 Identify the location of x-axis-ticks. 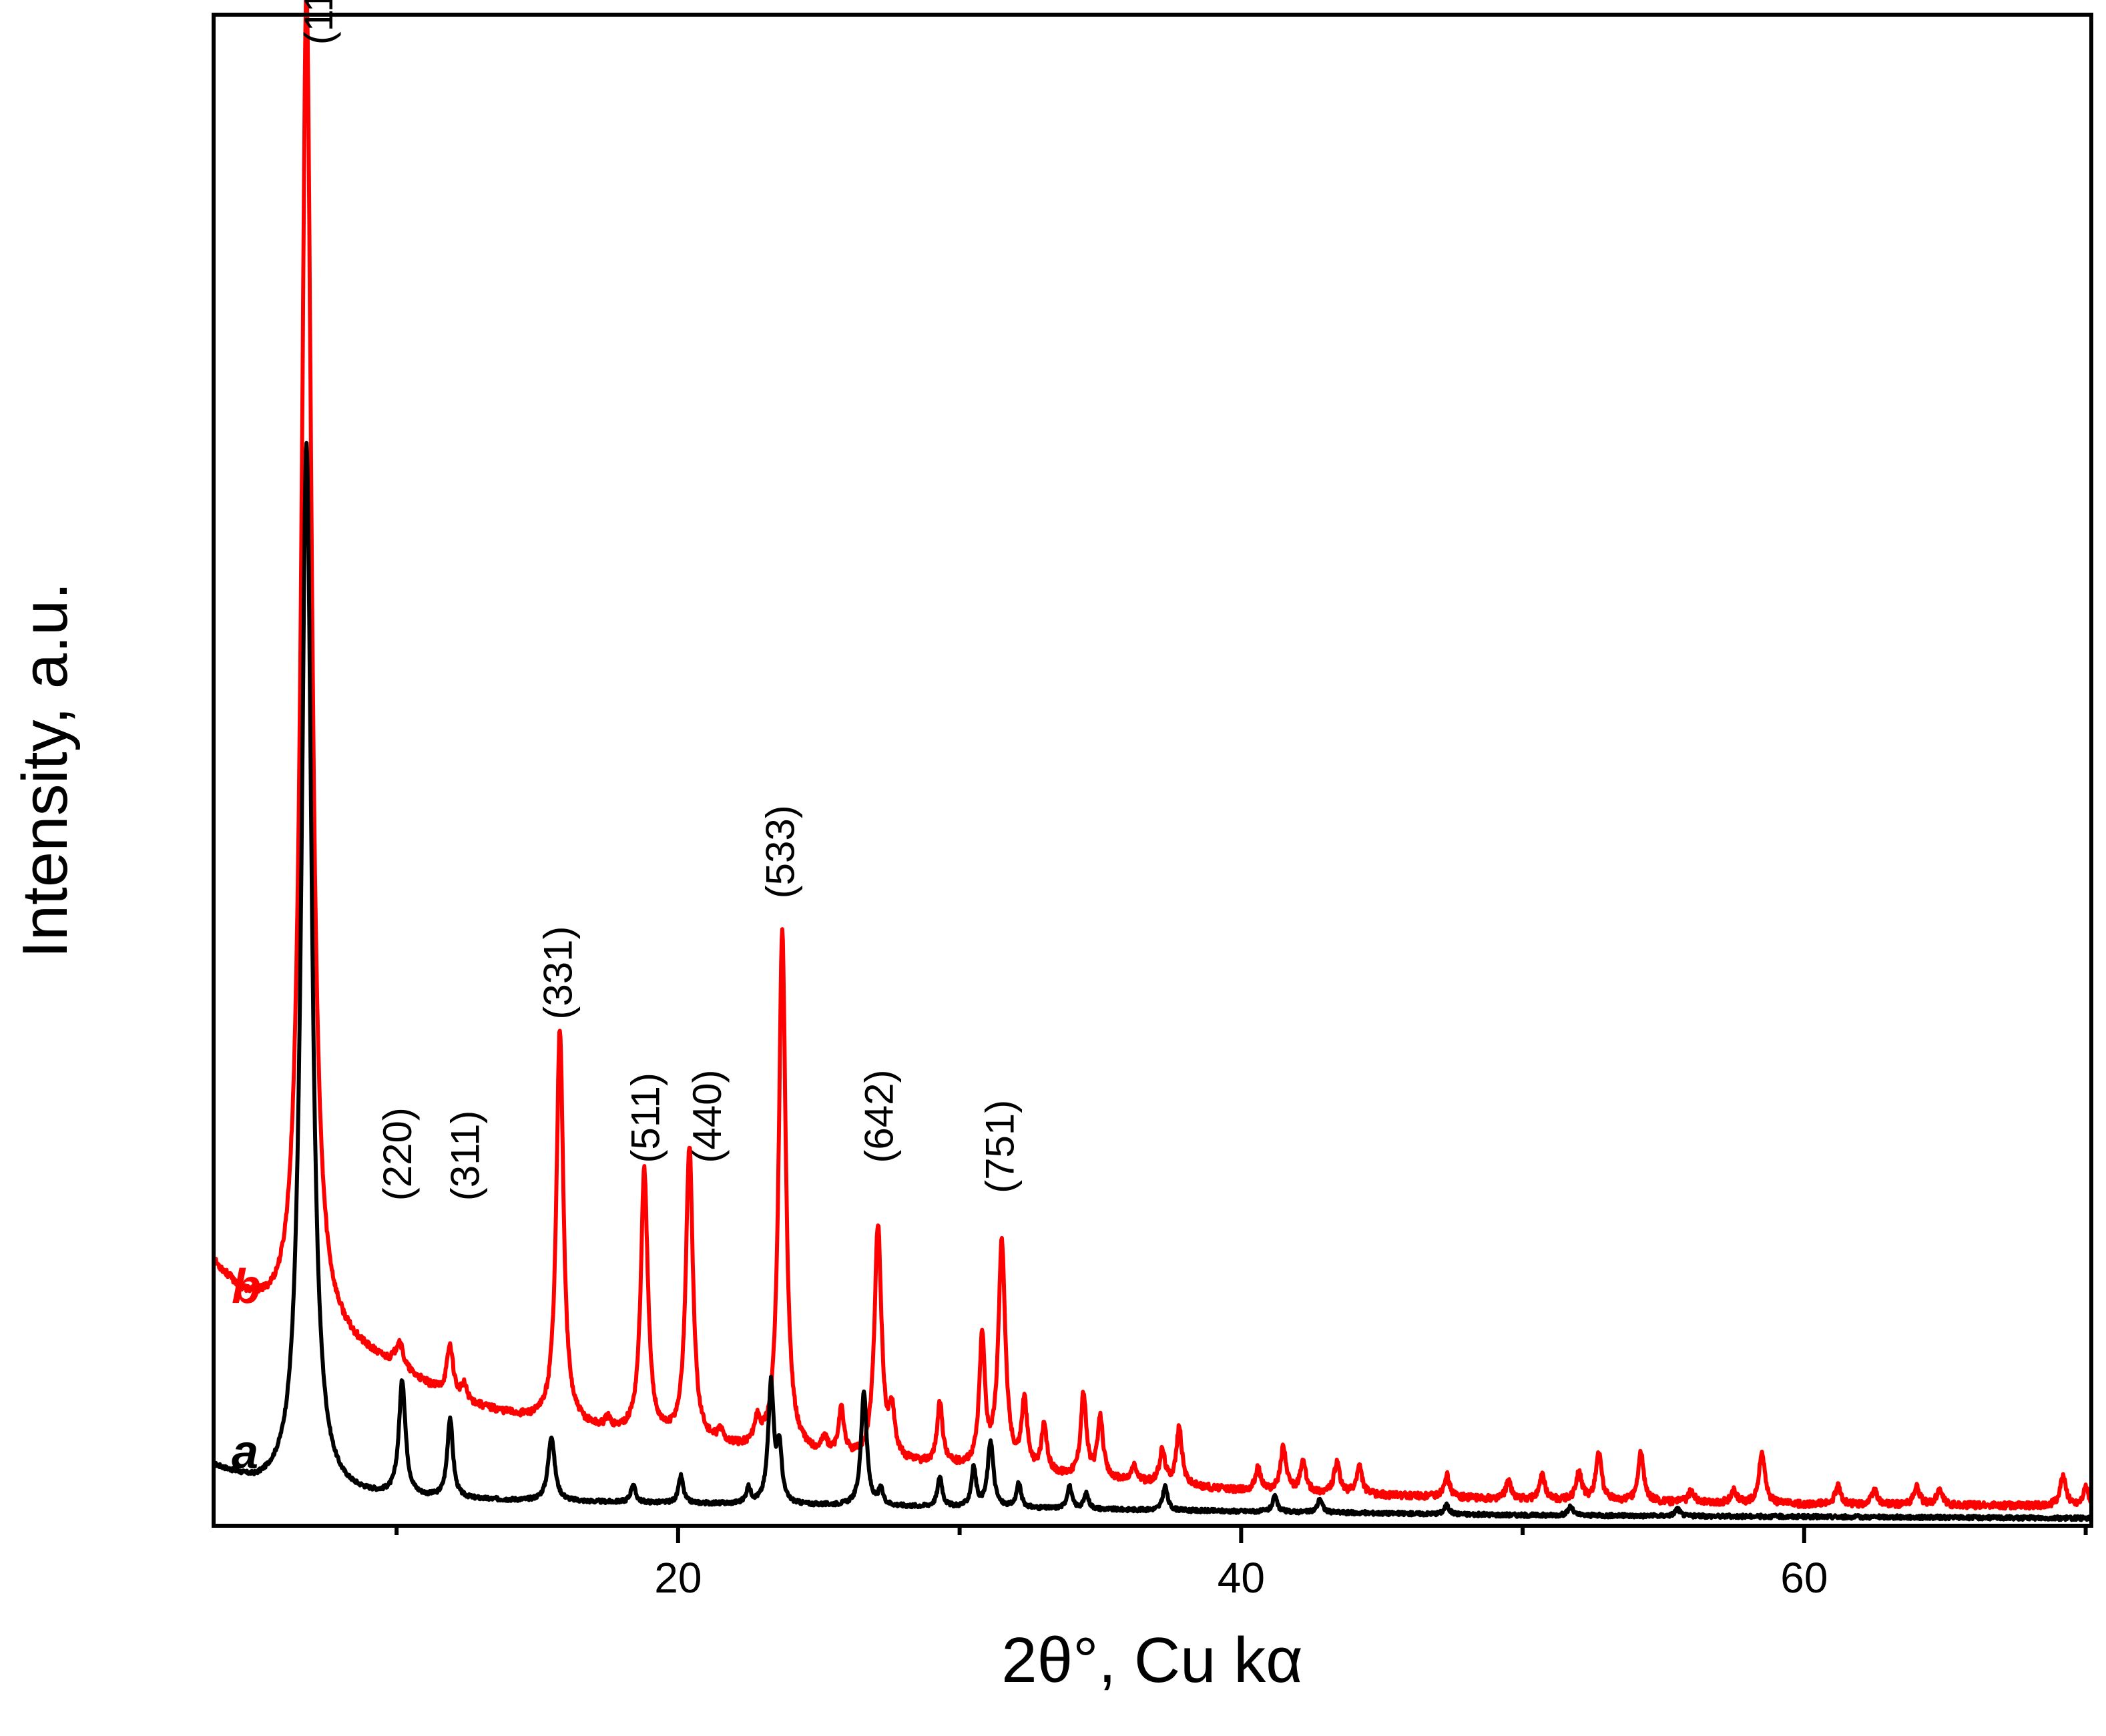
(1241, 1534).